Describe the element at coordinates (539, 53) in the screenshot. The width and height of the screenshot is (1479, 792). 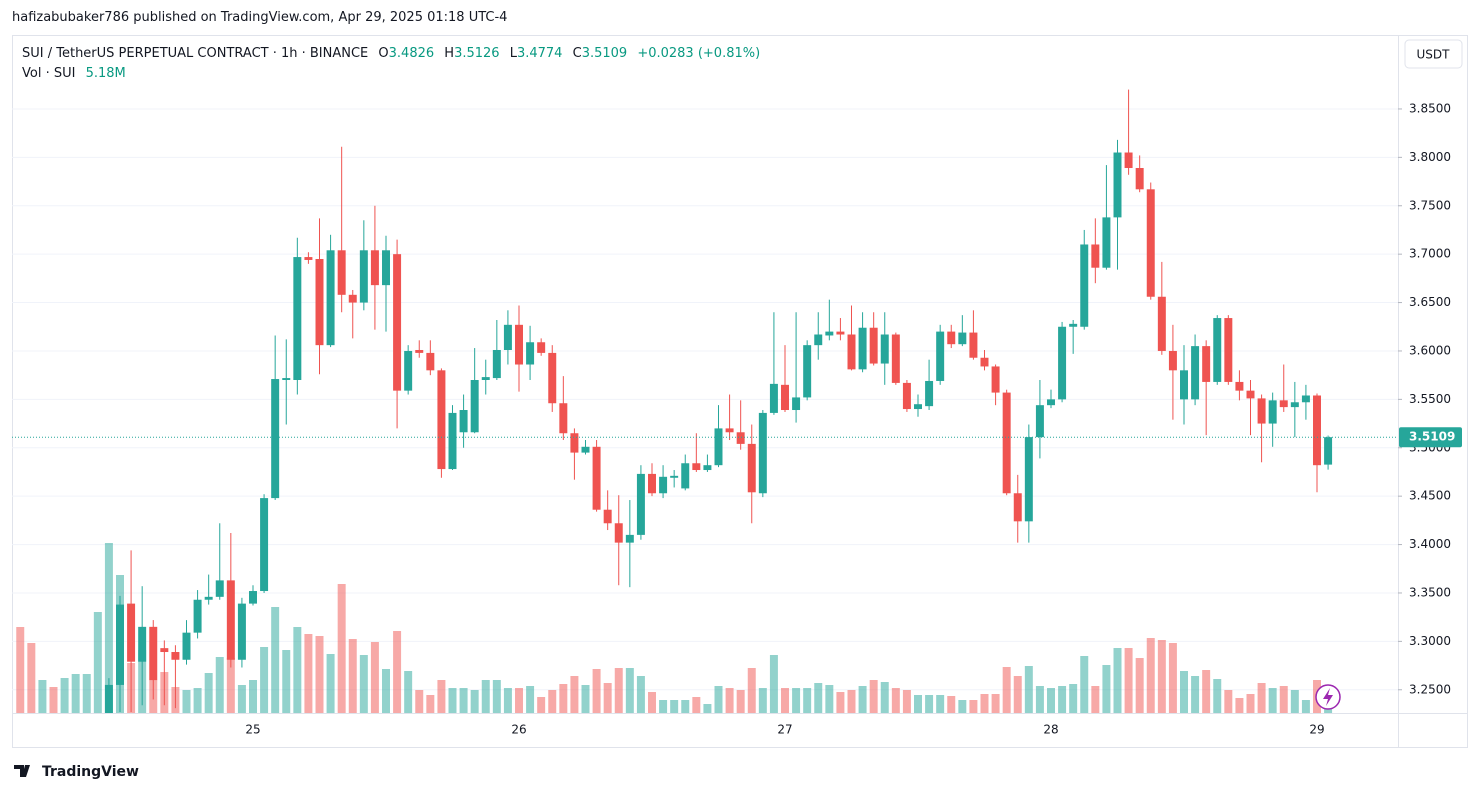
I see `ohlc-value: 3.4774` at that location.